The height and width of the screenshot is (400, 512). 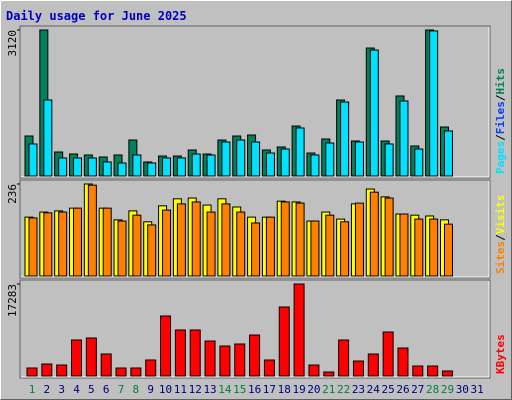 What do you see at coordinates (106, 389) in the screenshot?
I see `x-tick-label: 6` at bounding box center [106, 389].